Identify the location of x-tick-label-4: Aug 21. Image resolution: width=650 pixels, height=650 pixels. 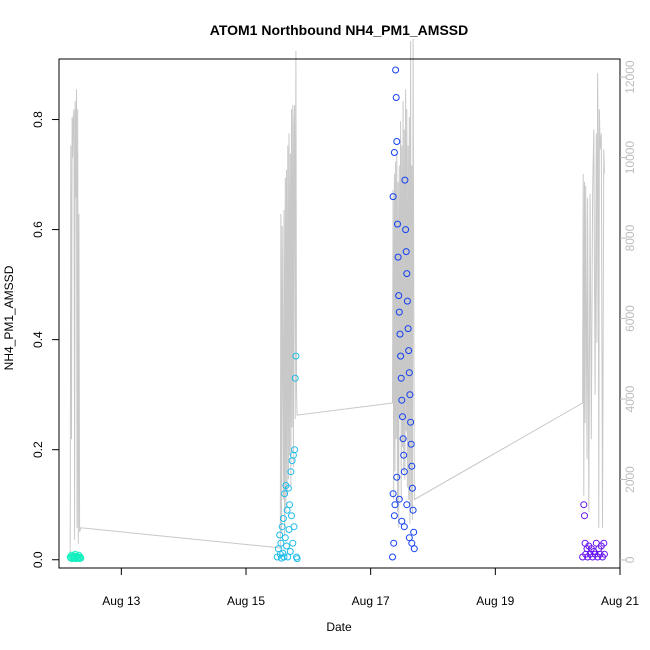
(620, 601).